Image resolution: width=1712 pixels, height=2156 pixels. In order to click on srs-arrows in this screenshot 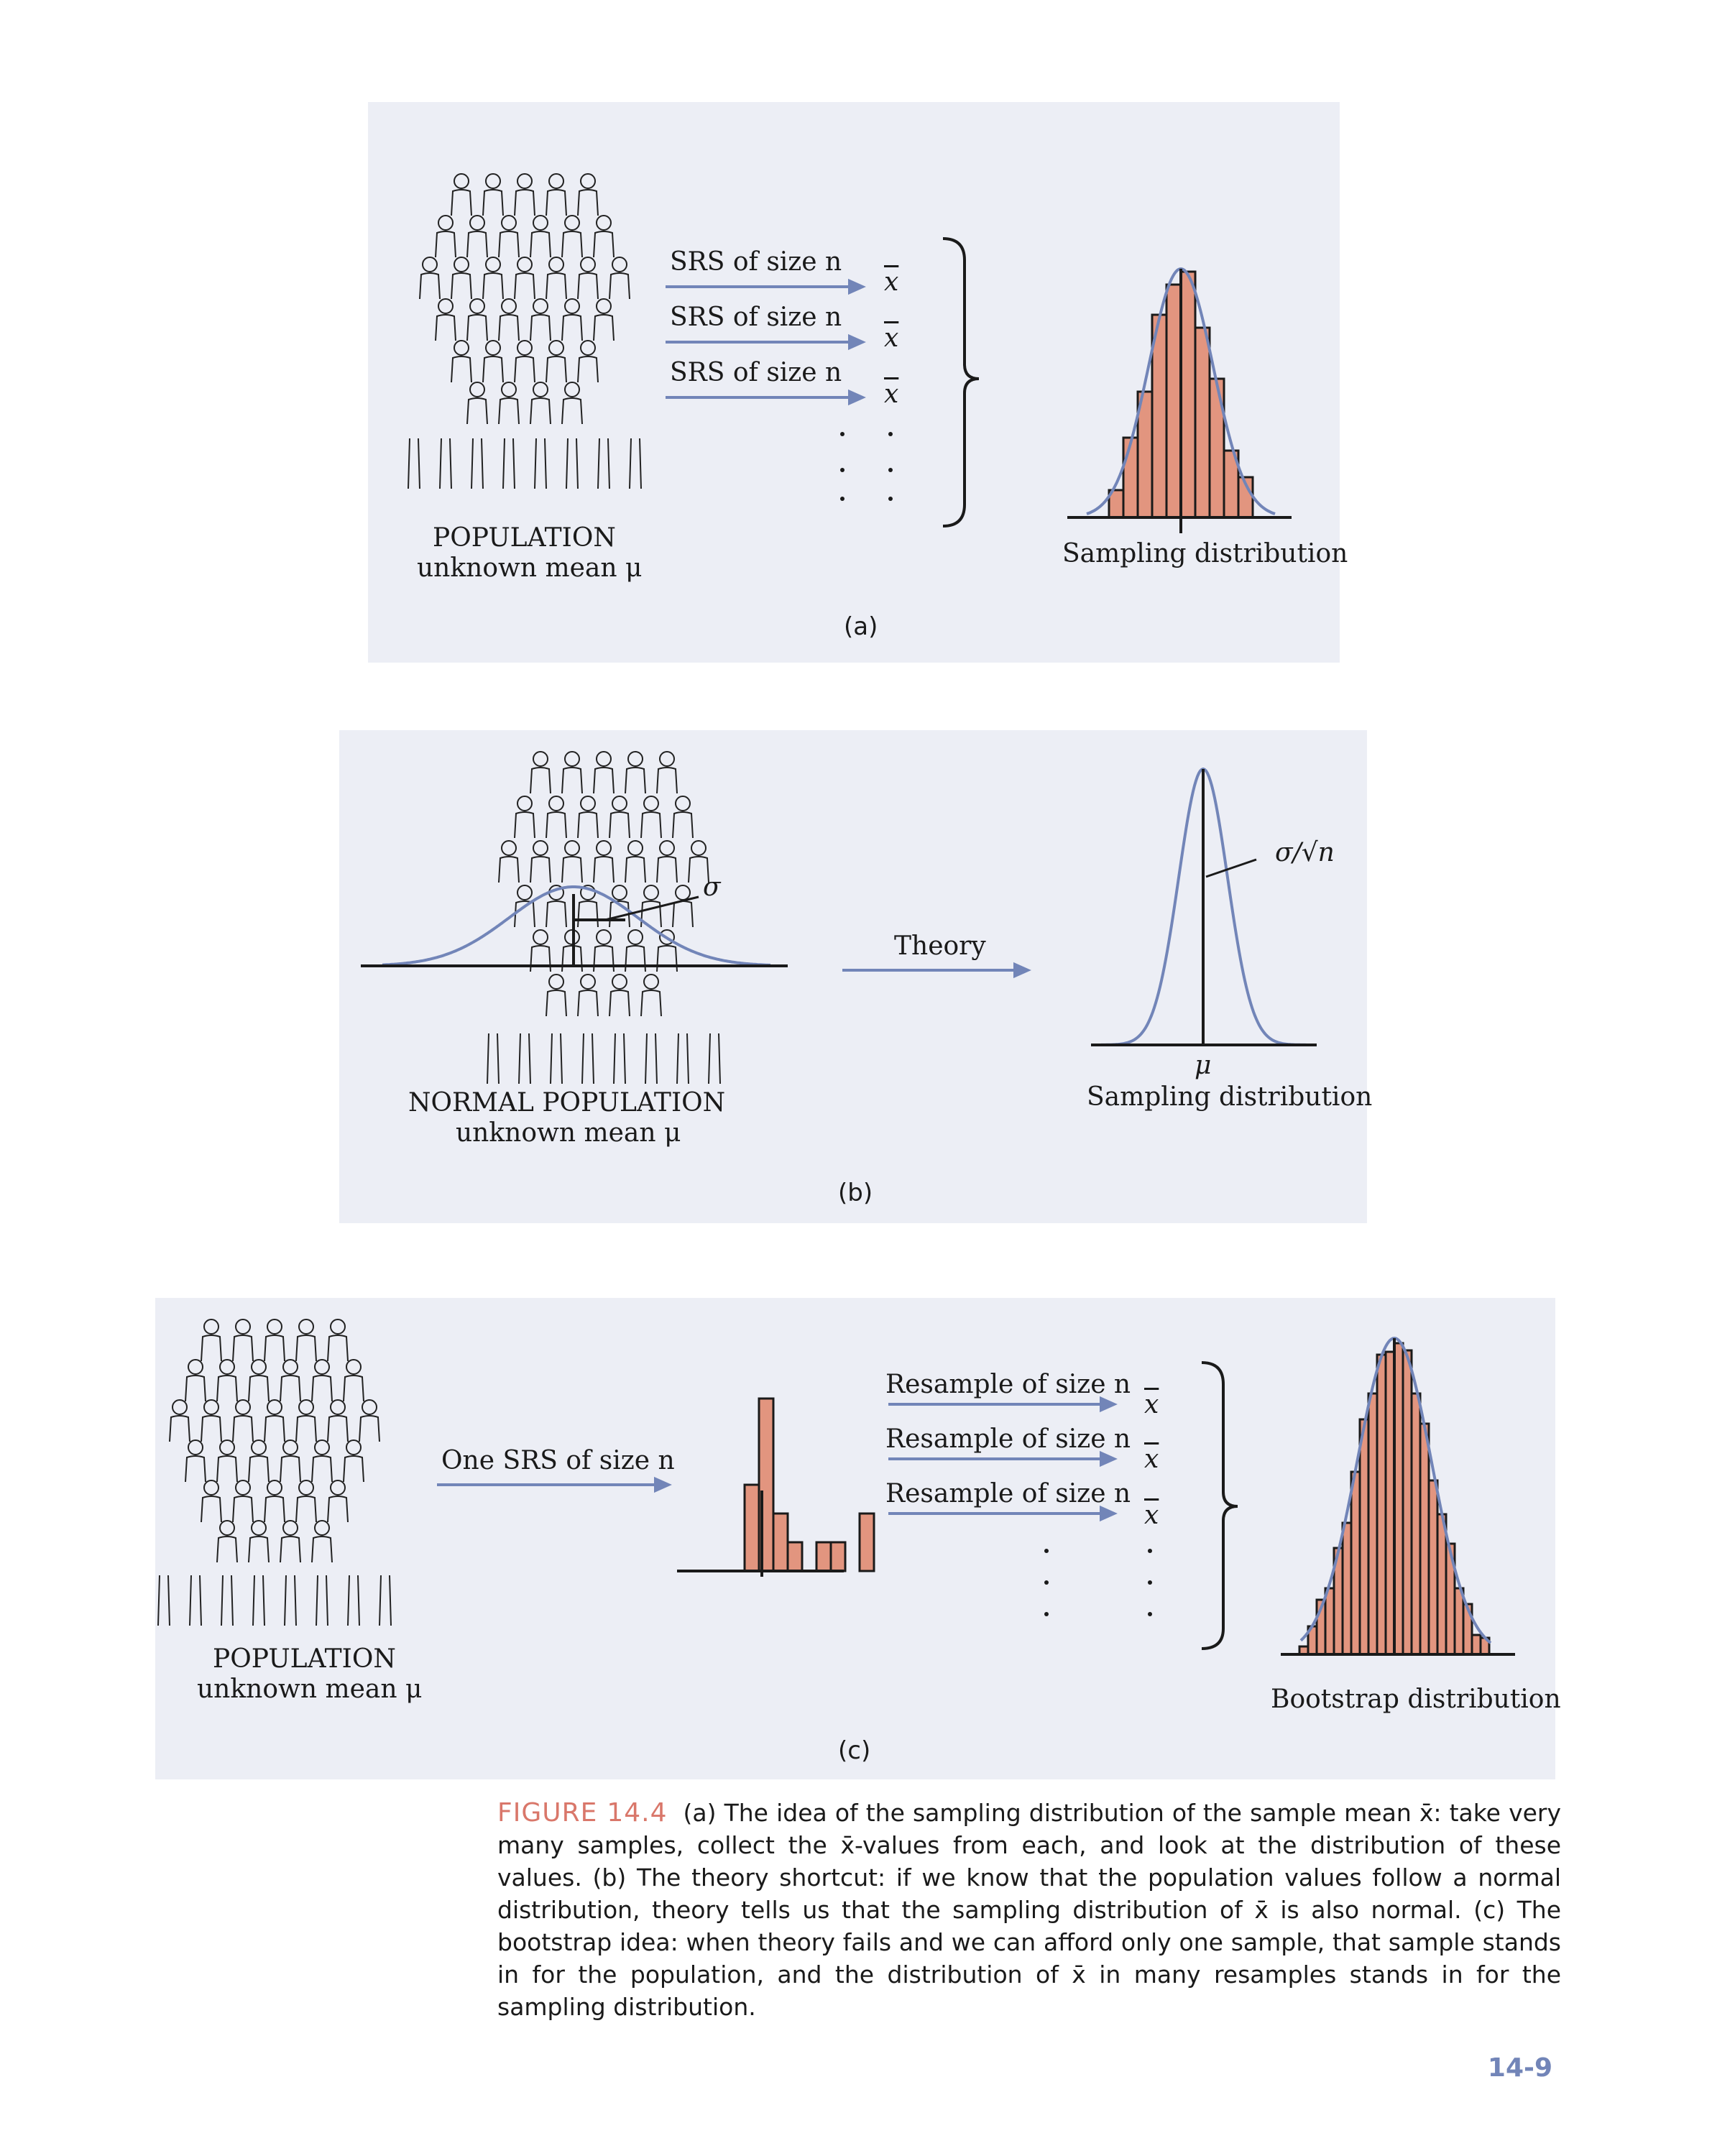, I will do `click(766, 342)`.